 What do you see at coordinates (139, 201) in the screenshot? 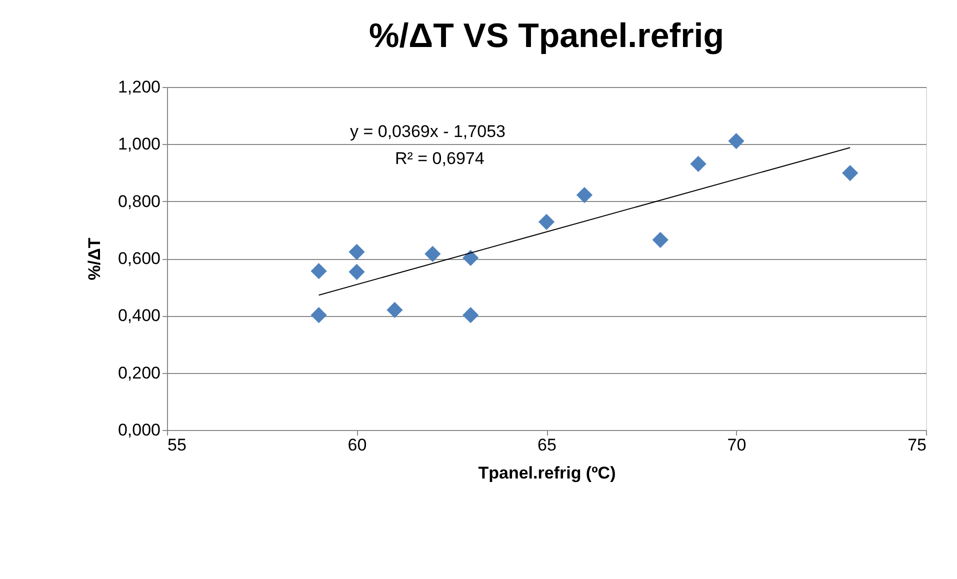
I see `y-tick-label: 0,800` at bounding box center [139, 201].